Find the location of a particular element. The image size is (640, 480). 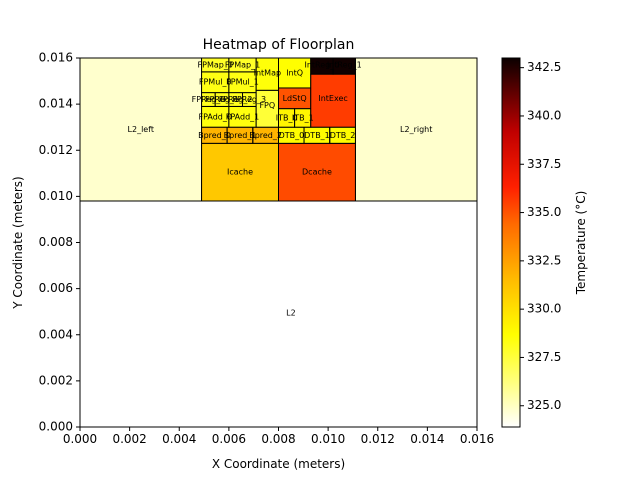

block-label-bpred-2: Bpred_2 is located at coordinates (265, 135).